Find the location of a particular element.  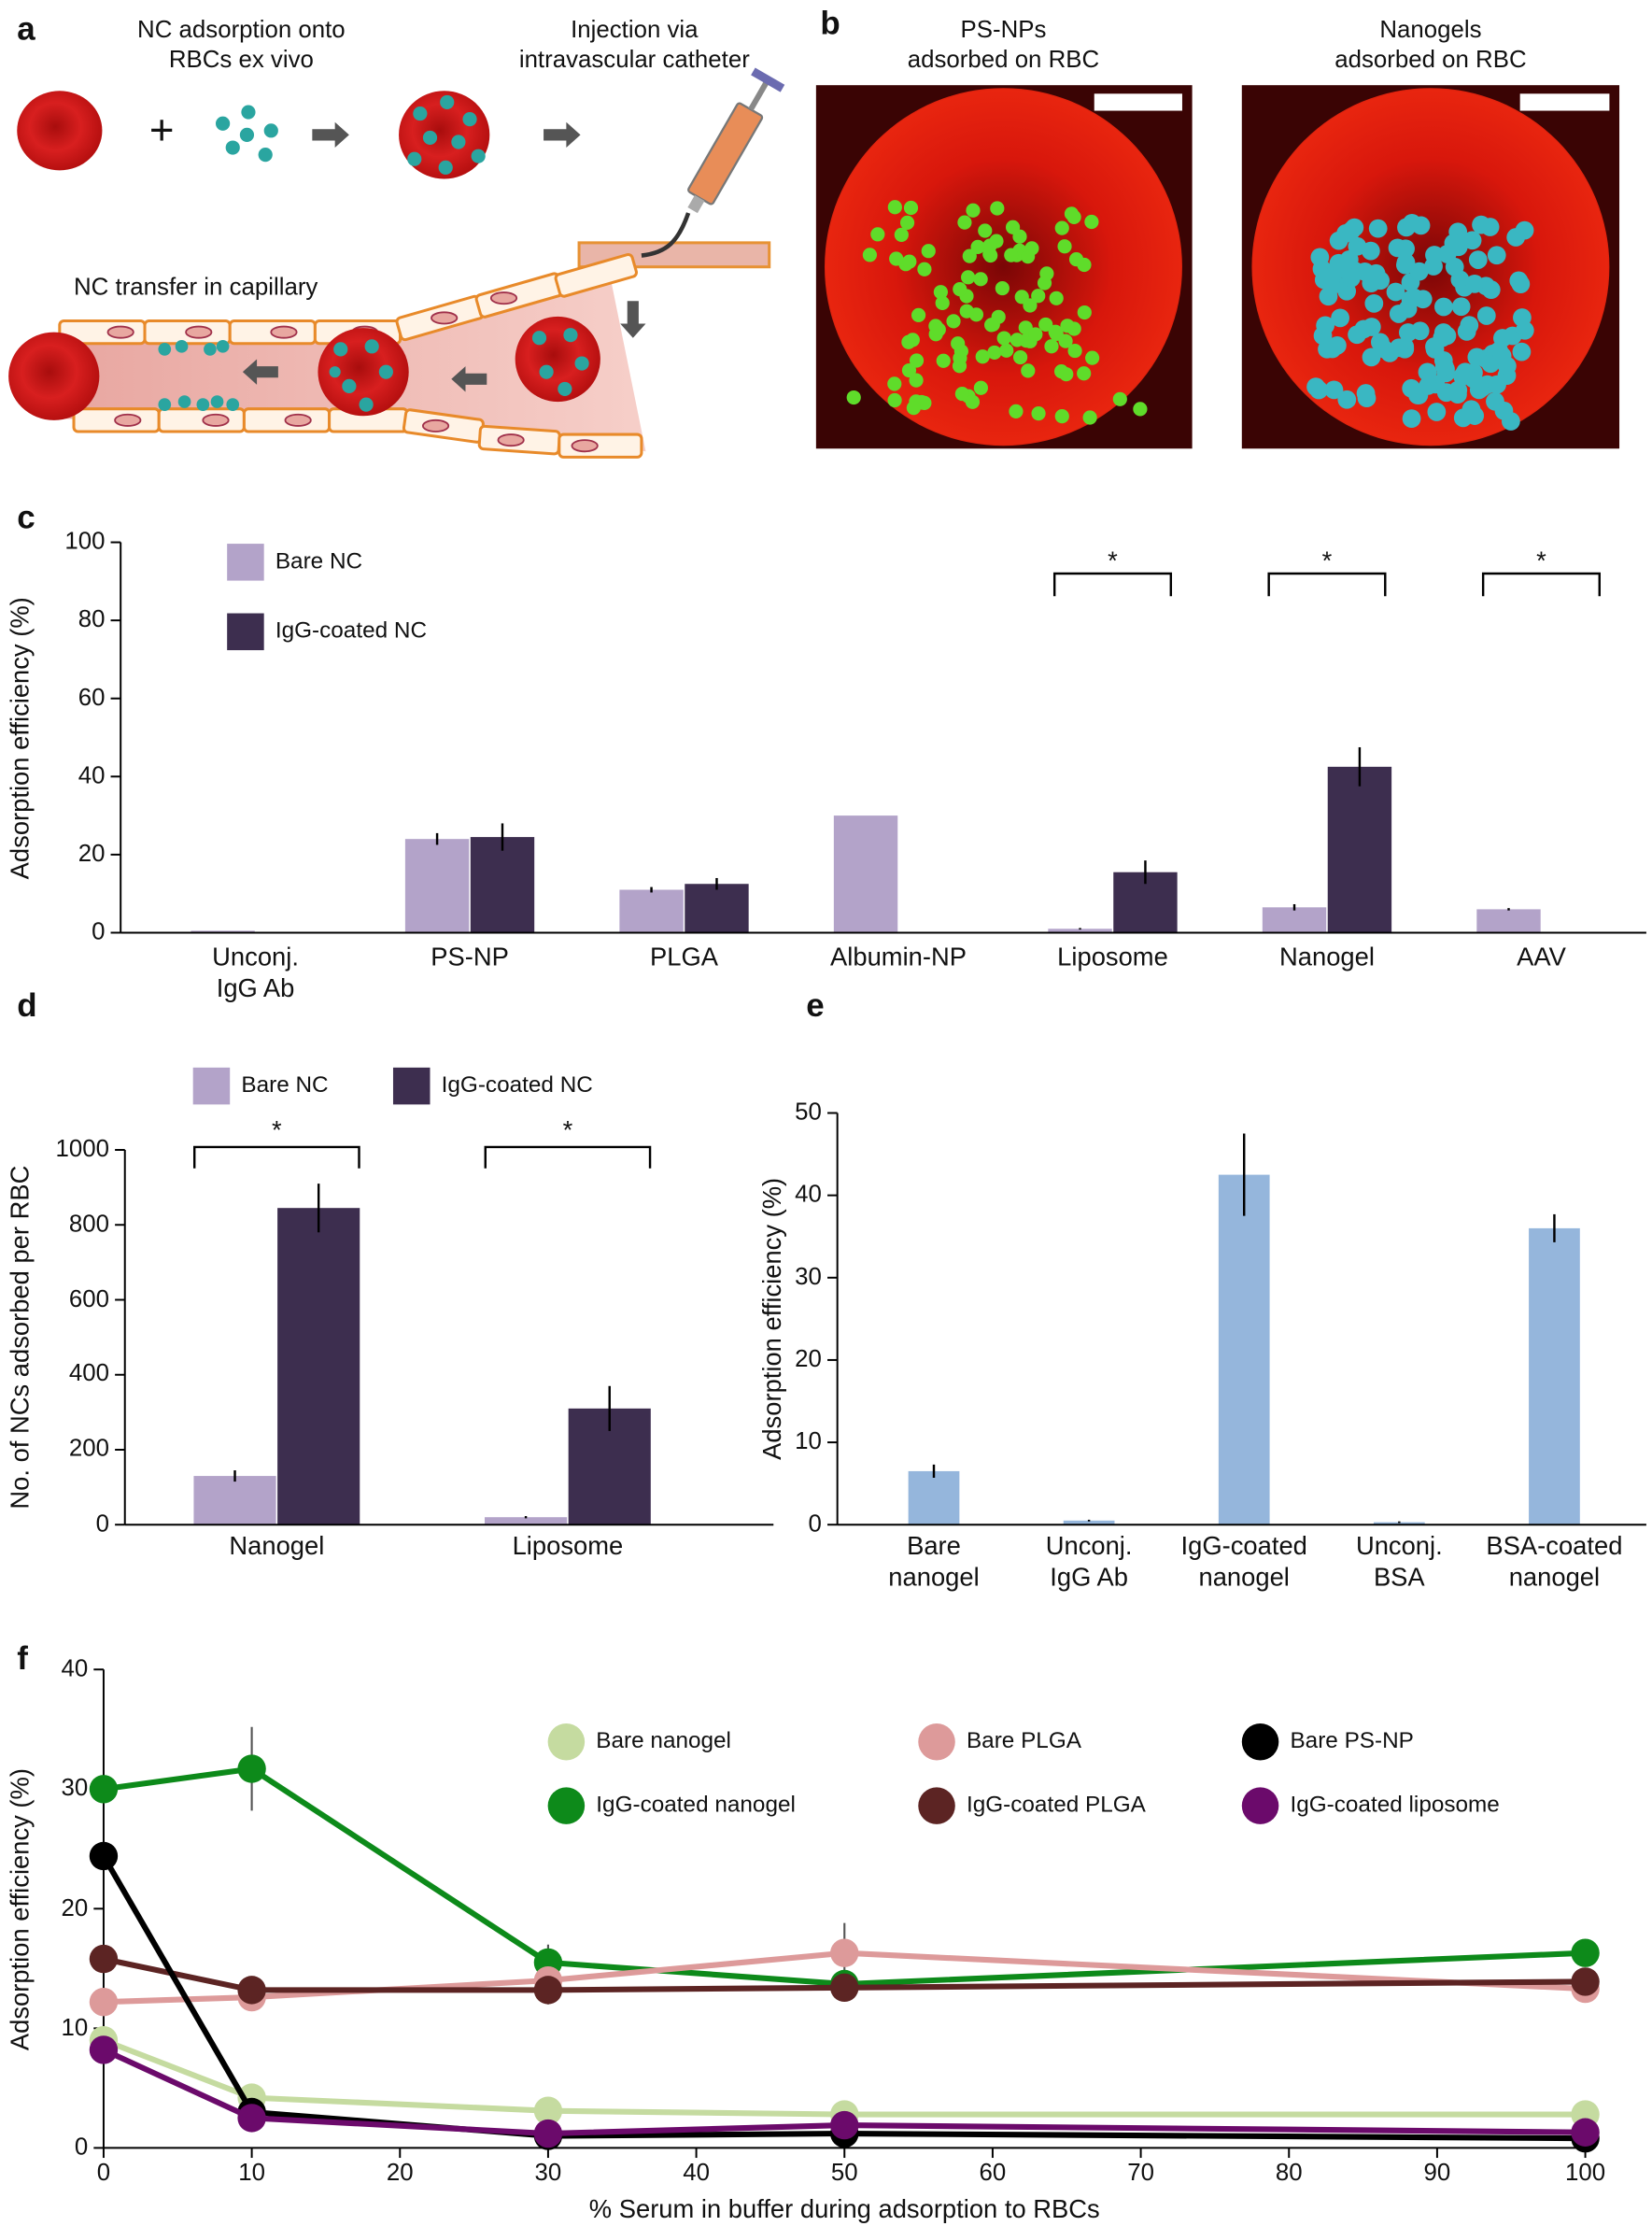

arrow is located at coordinates (562, 135).